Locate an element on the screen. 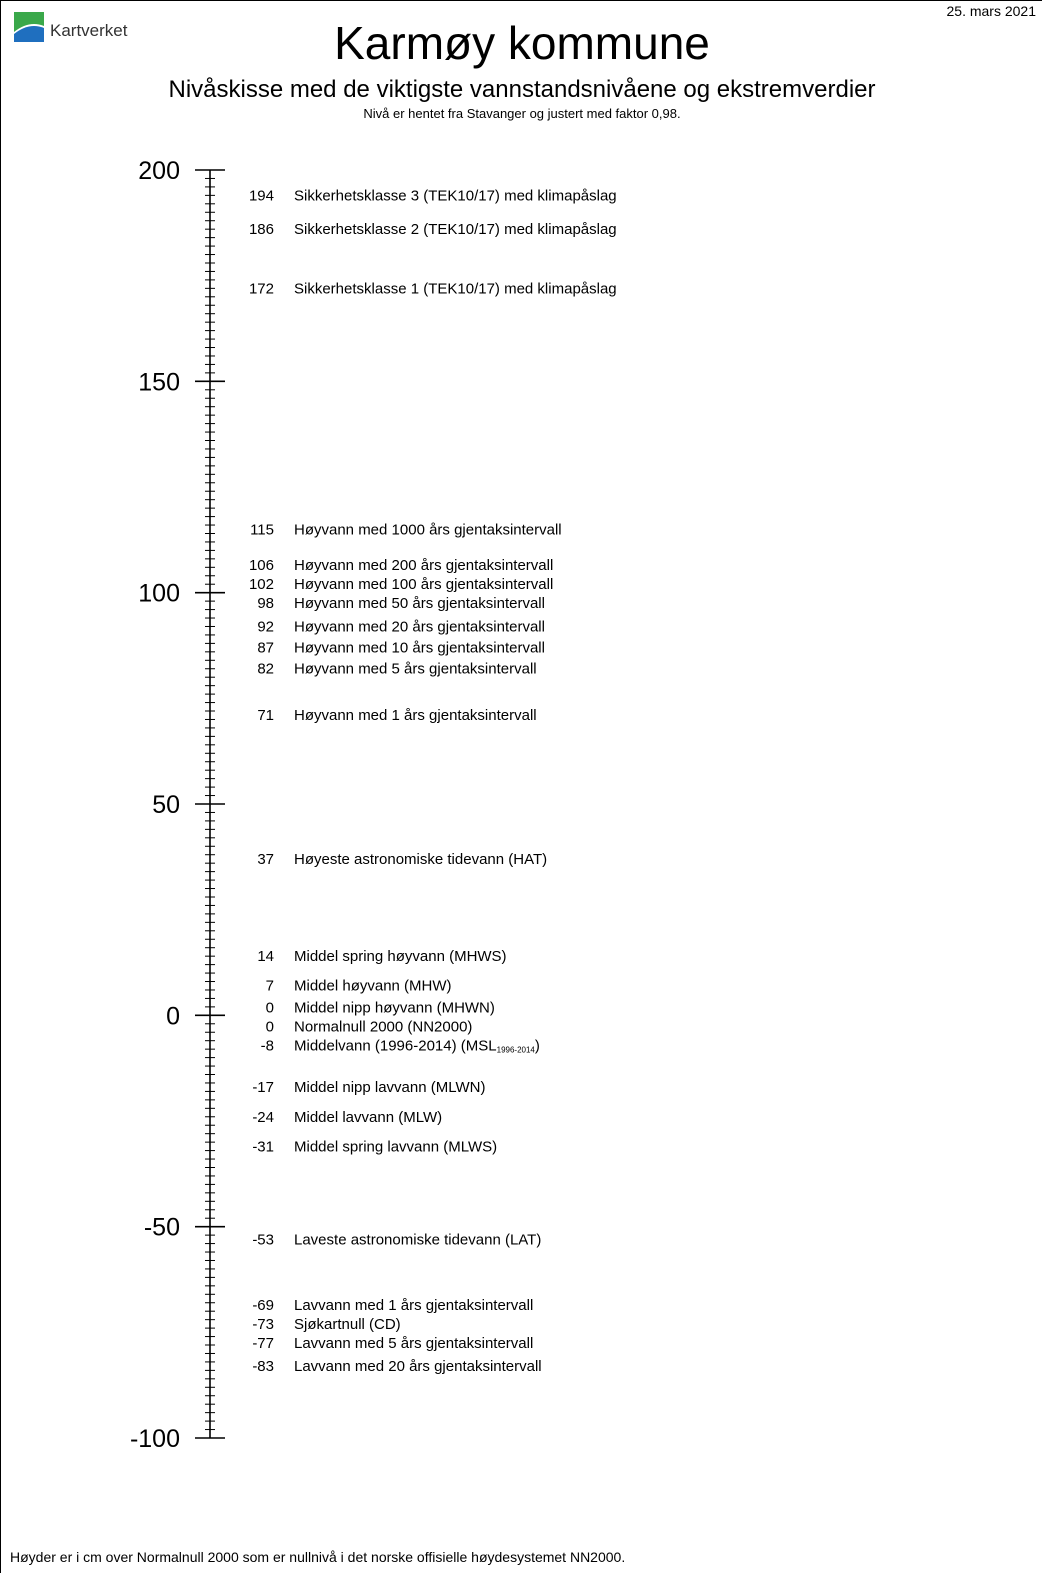 This screenshot has height=1575, width=1044. level-value: 102 is located at coordinates (261, 584).